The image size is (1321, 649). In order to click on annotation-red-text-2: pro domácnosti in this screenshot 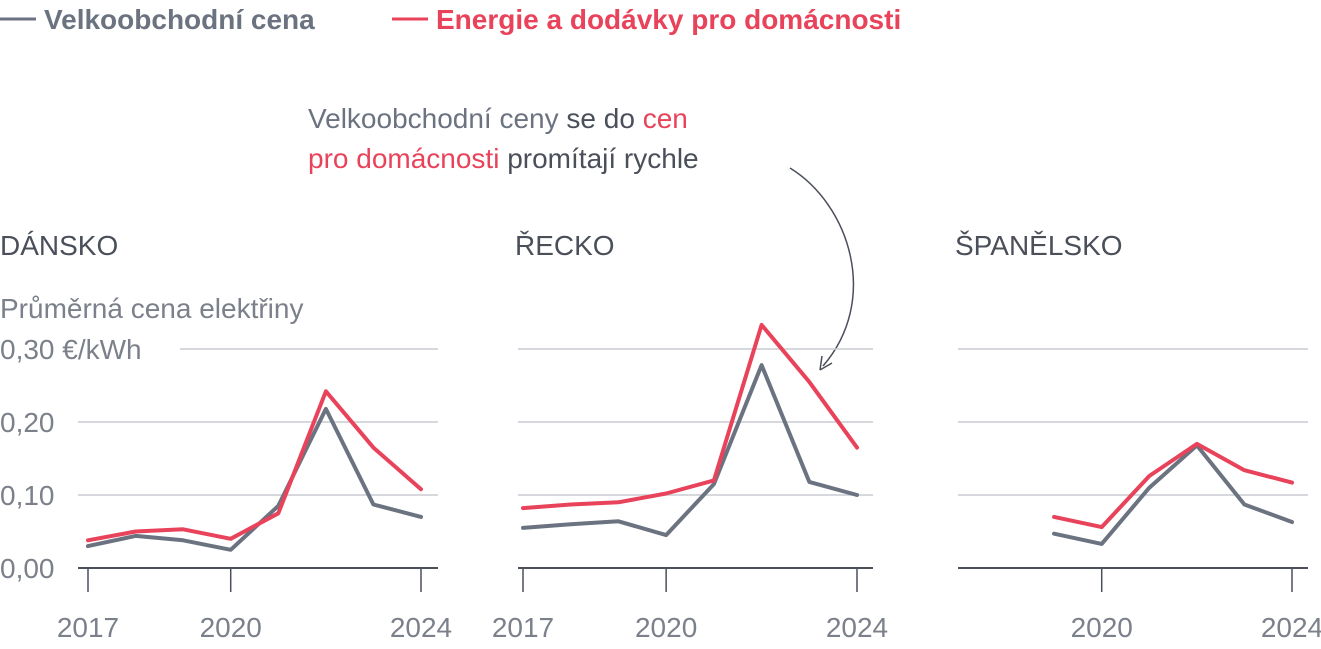, I will do `click(403, 158)`.